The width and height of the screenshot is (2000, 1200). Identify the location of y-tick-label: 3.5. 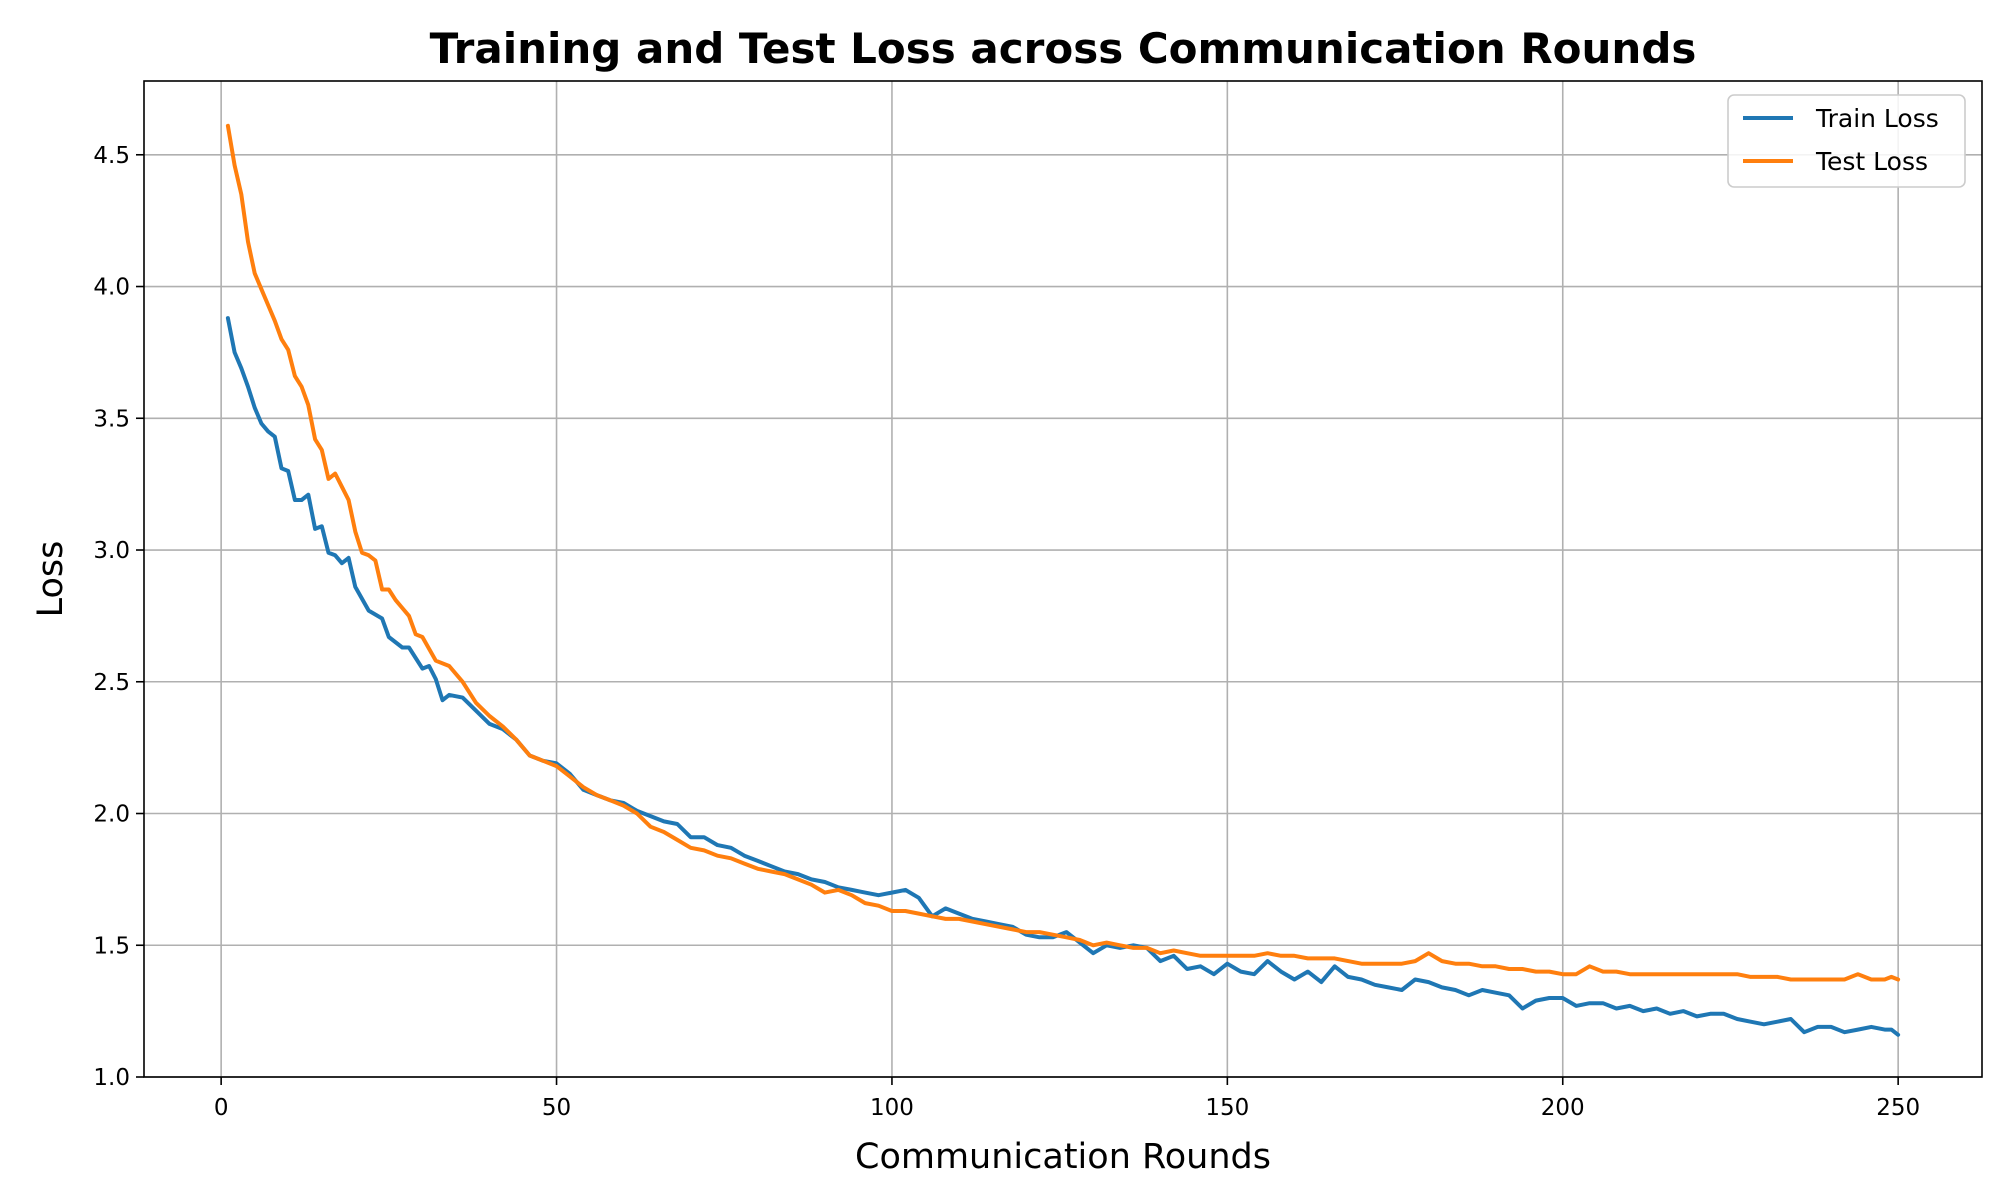
(111, 419).